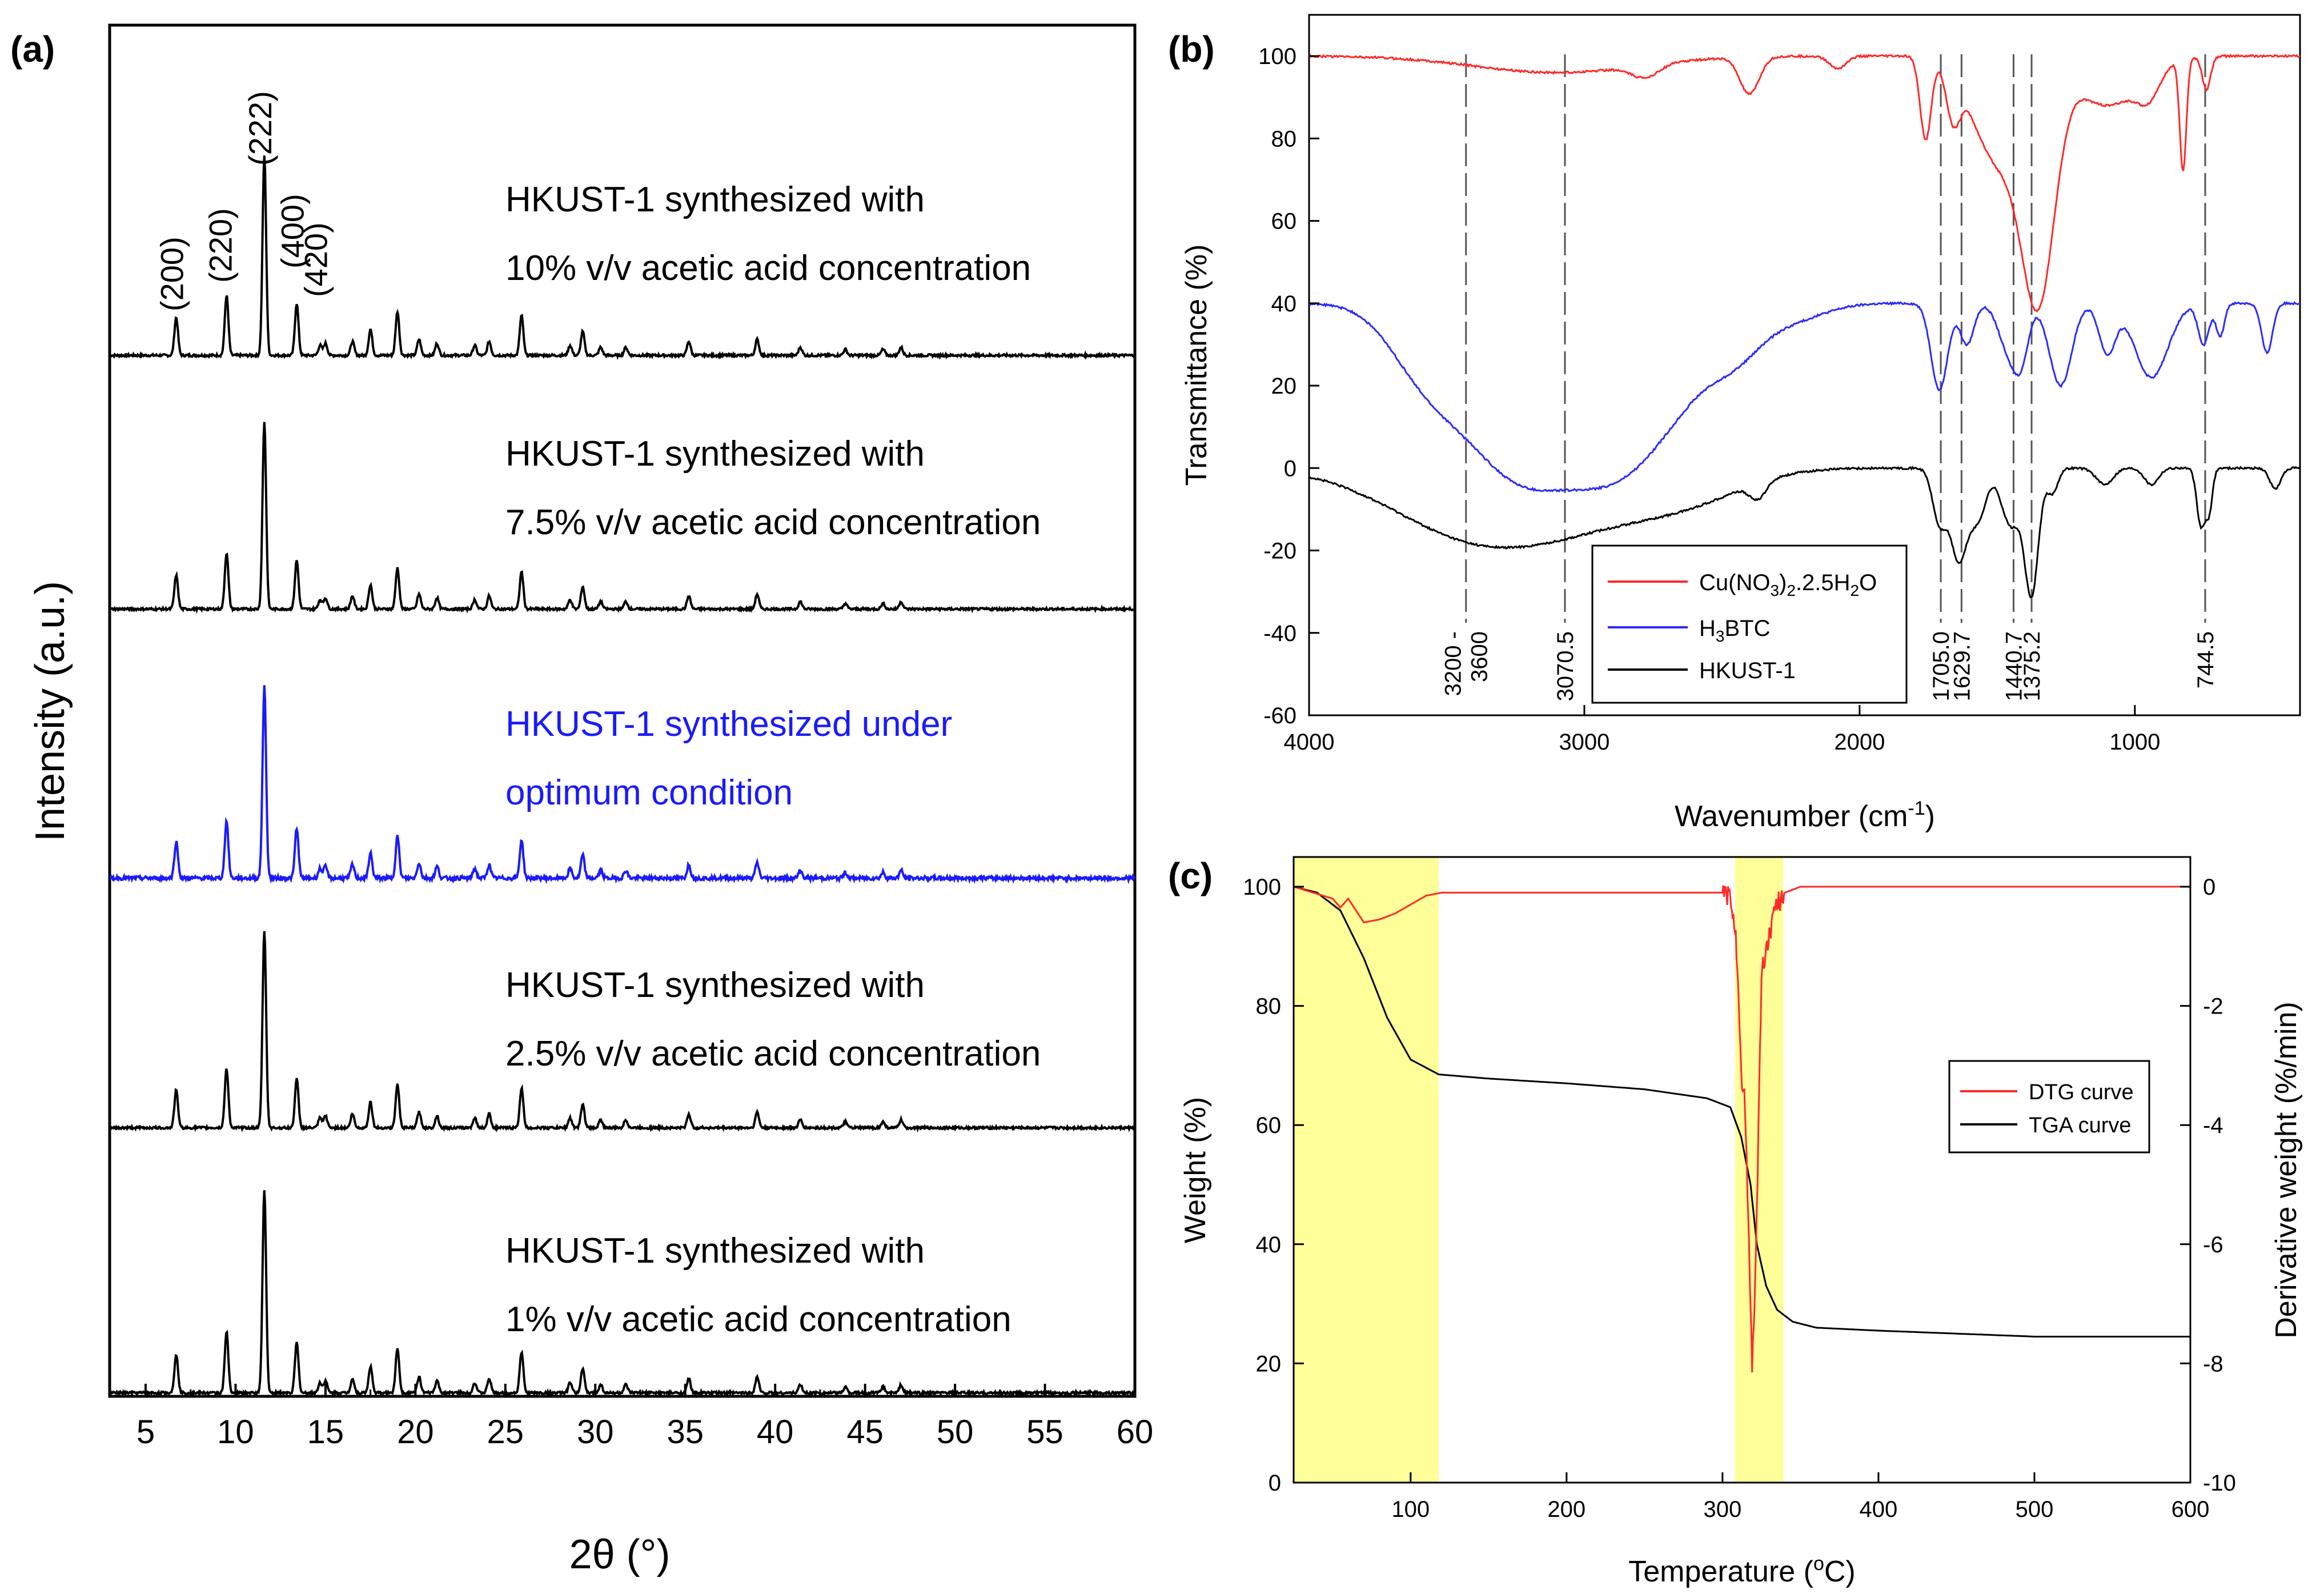 This screenshot has width=2324, height=1594. I want to click on reference-label-3430: 3200 -, so click(1454, 663).